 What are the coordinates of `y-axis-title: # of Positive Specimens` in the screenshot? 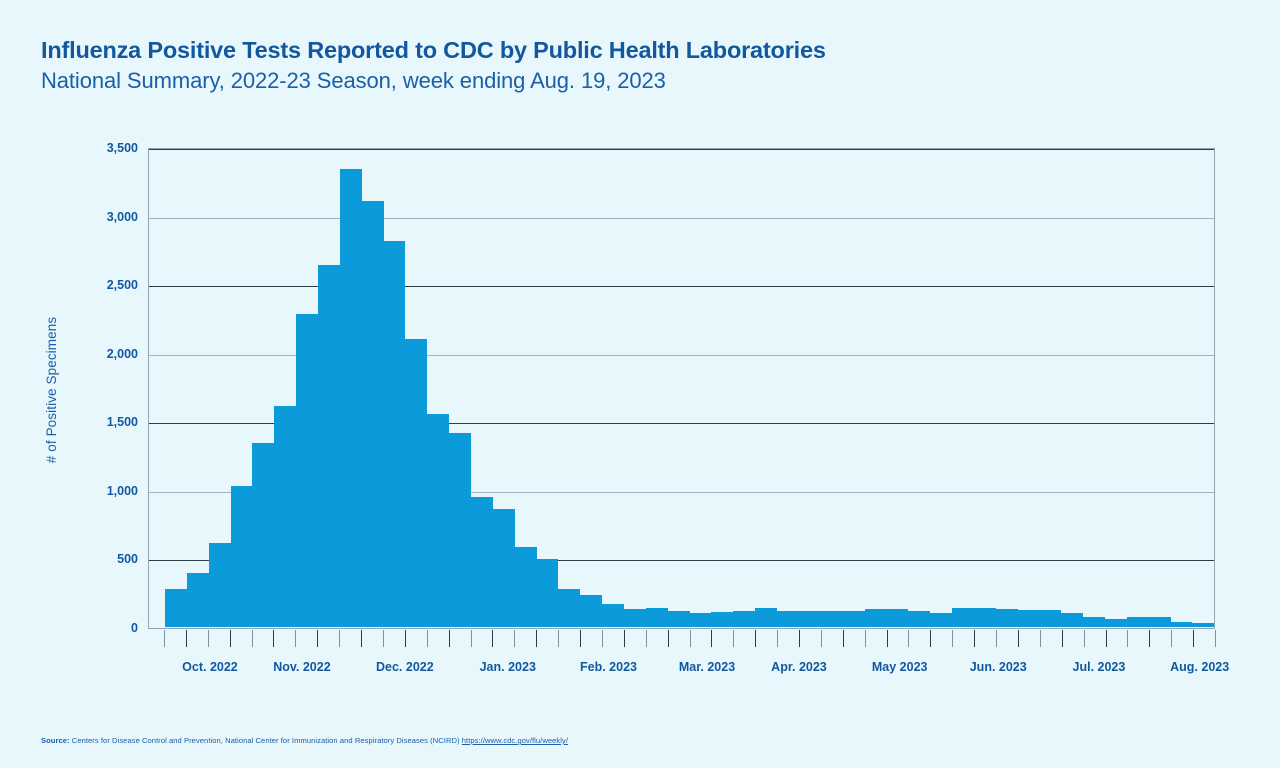 It's located at (51, 390).